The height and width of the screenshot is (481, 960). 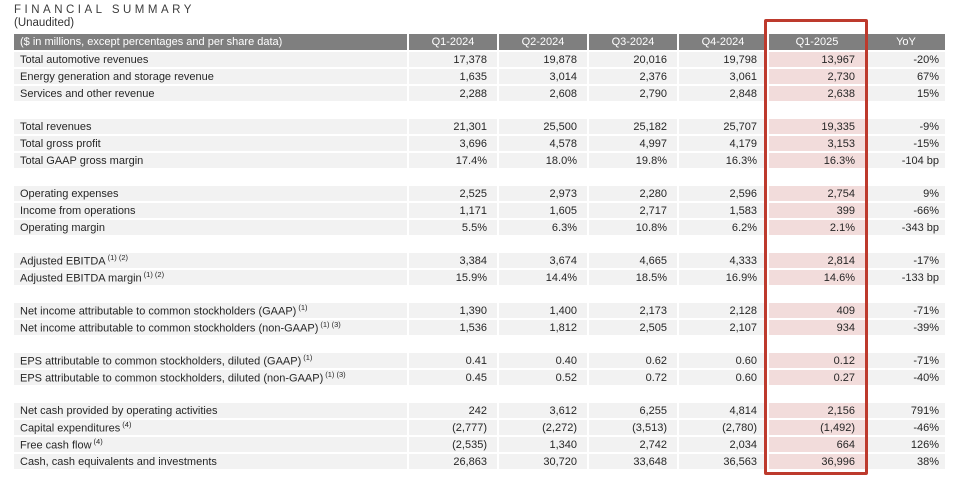 I want to click on cell-q3-2024: 20,016, so click(x=632, y=60).